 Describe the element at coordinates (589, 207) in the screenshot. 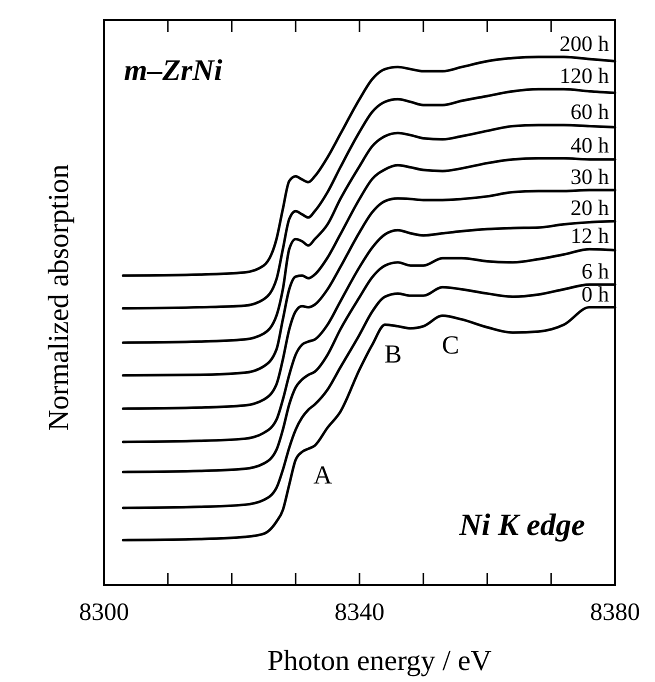

I see `series-label: 20 h` at that location.